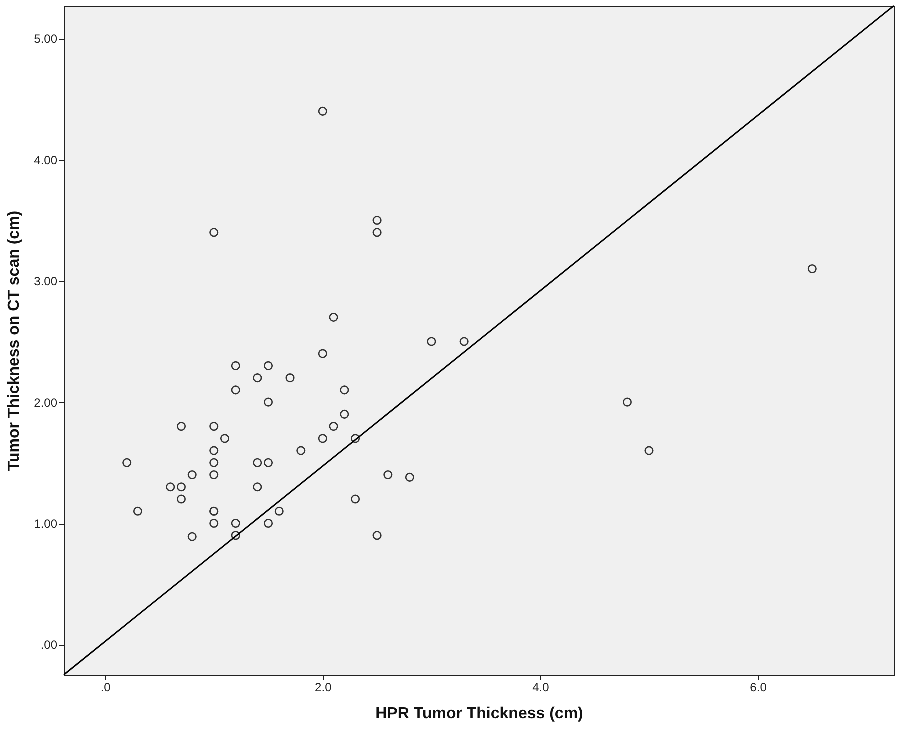  I want to click on y-tick-label: 4.00, so click(46, 160).